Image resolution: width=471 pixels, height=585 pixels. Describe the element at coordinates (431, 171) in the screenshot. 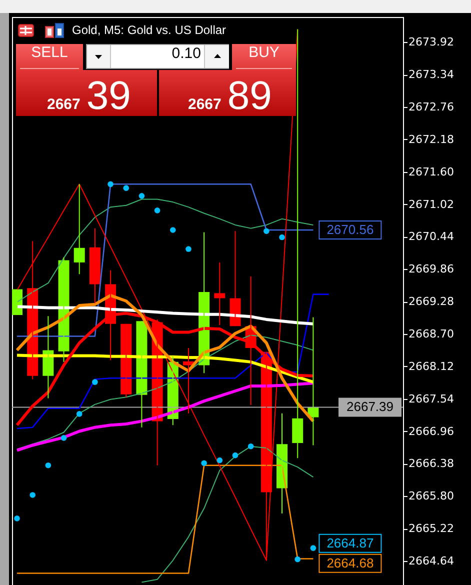

I see `y-tick-label: 2671.60` at that location.